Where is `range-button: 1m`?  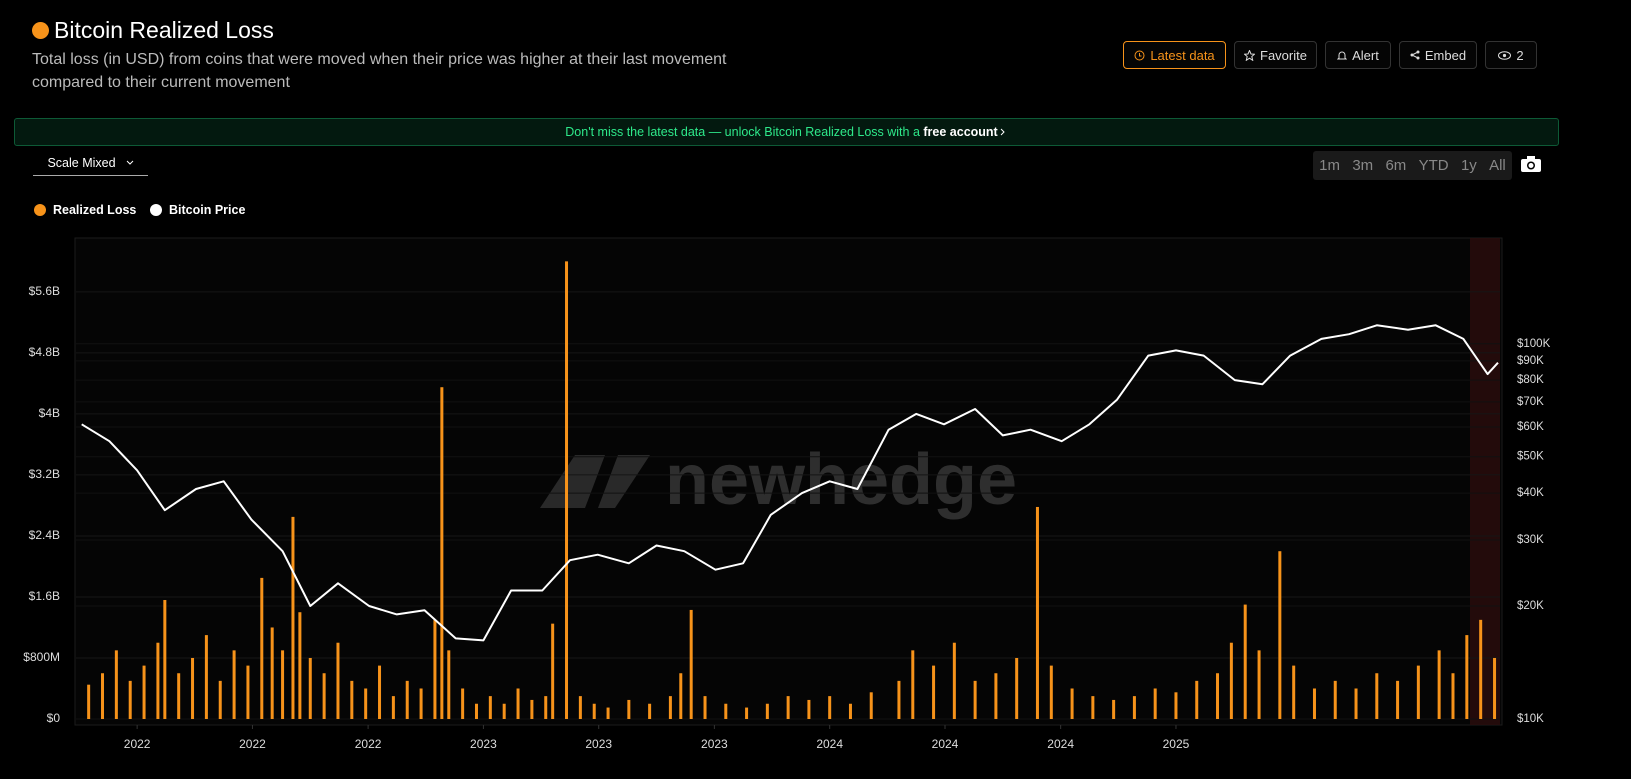 range-button: 1m is located at coordinates (1329, 165).